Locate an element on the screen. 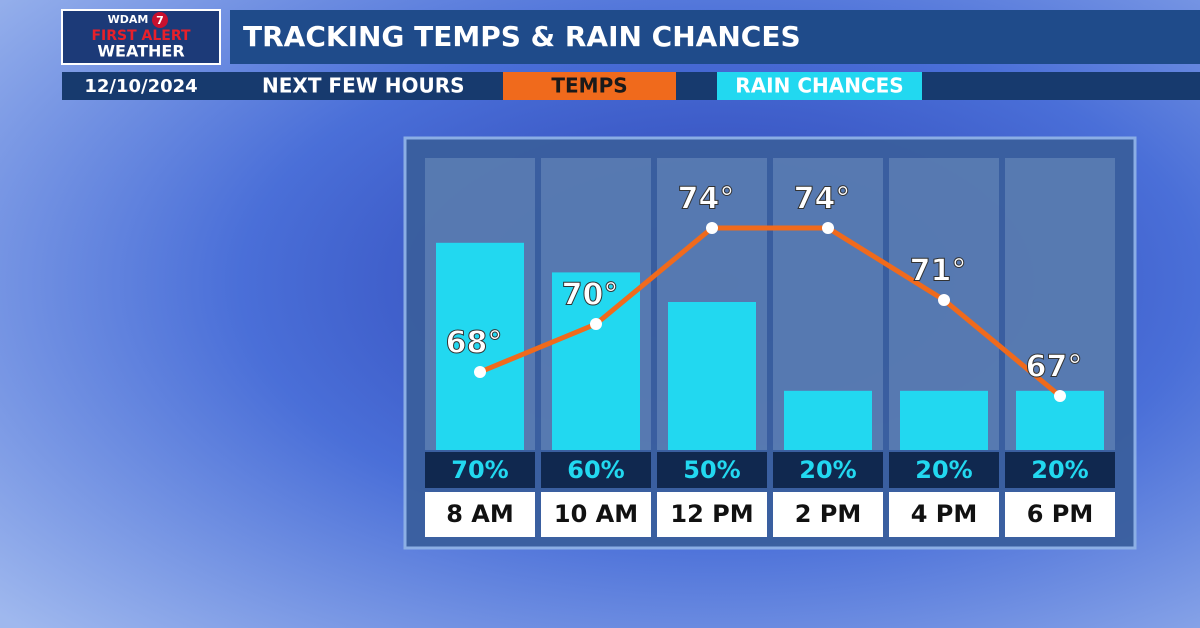 This screenshot has height=628, width=1200. x-tick-label: 2 PM is located at coordinates (828, 514).